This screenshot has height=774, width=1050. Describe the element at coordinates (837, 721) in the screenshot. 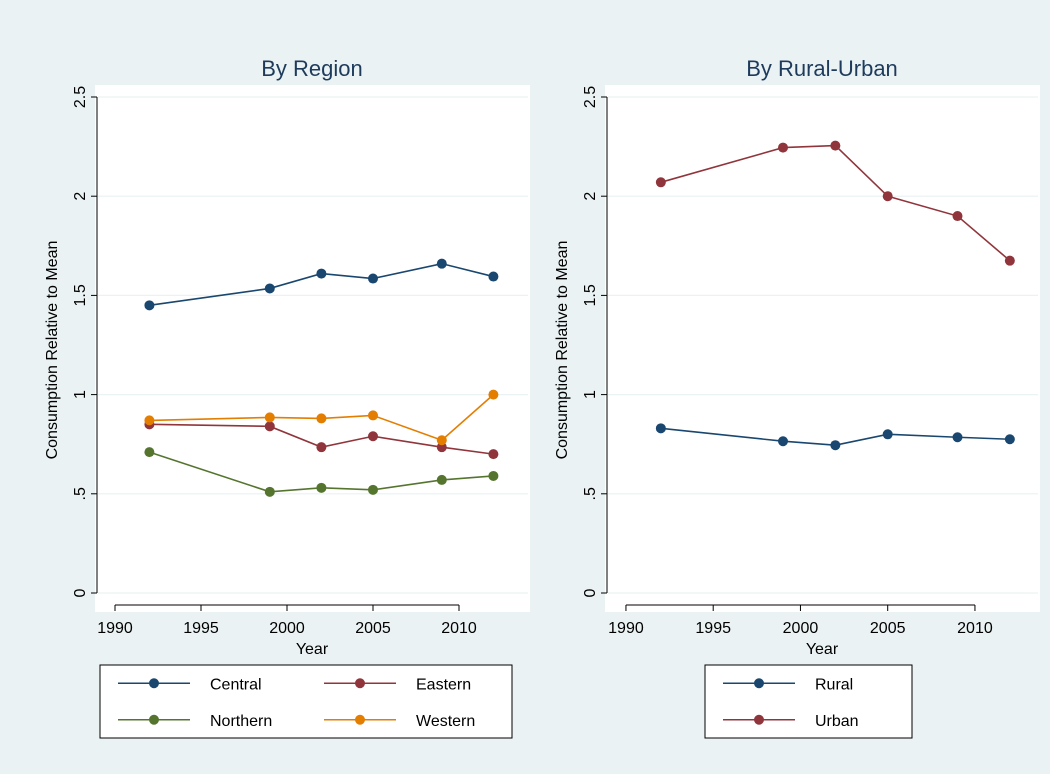

I see `legend-label: Urban` at that location.